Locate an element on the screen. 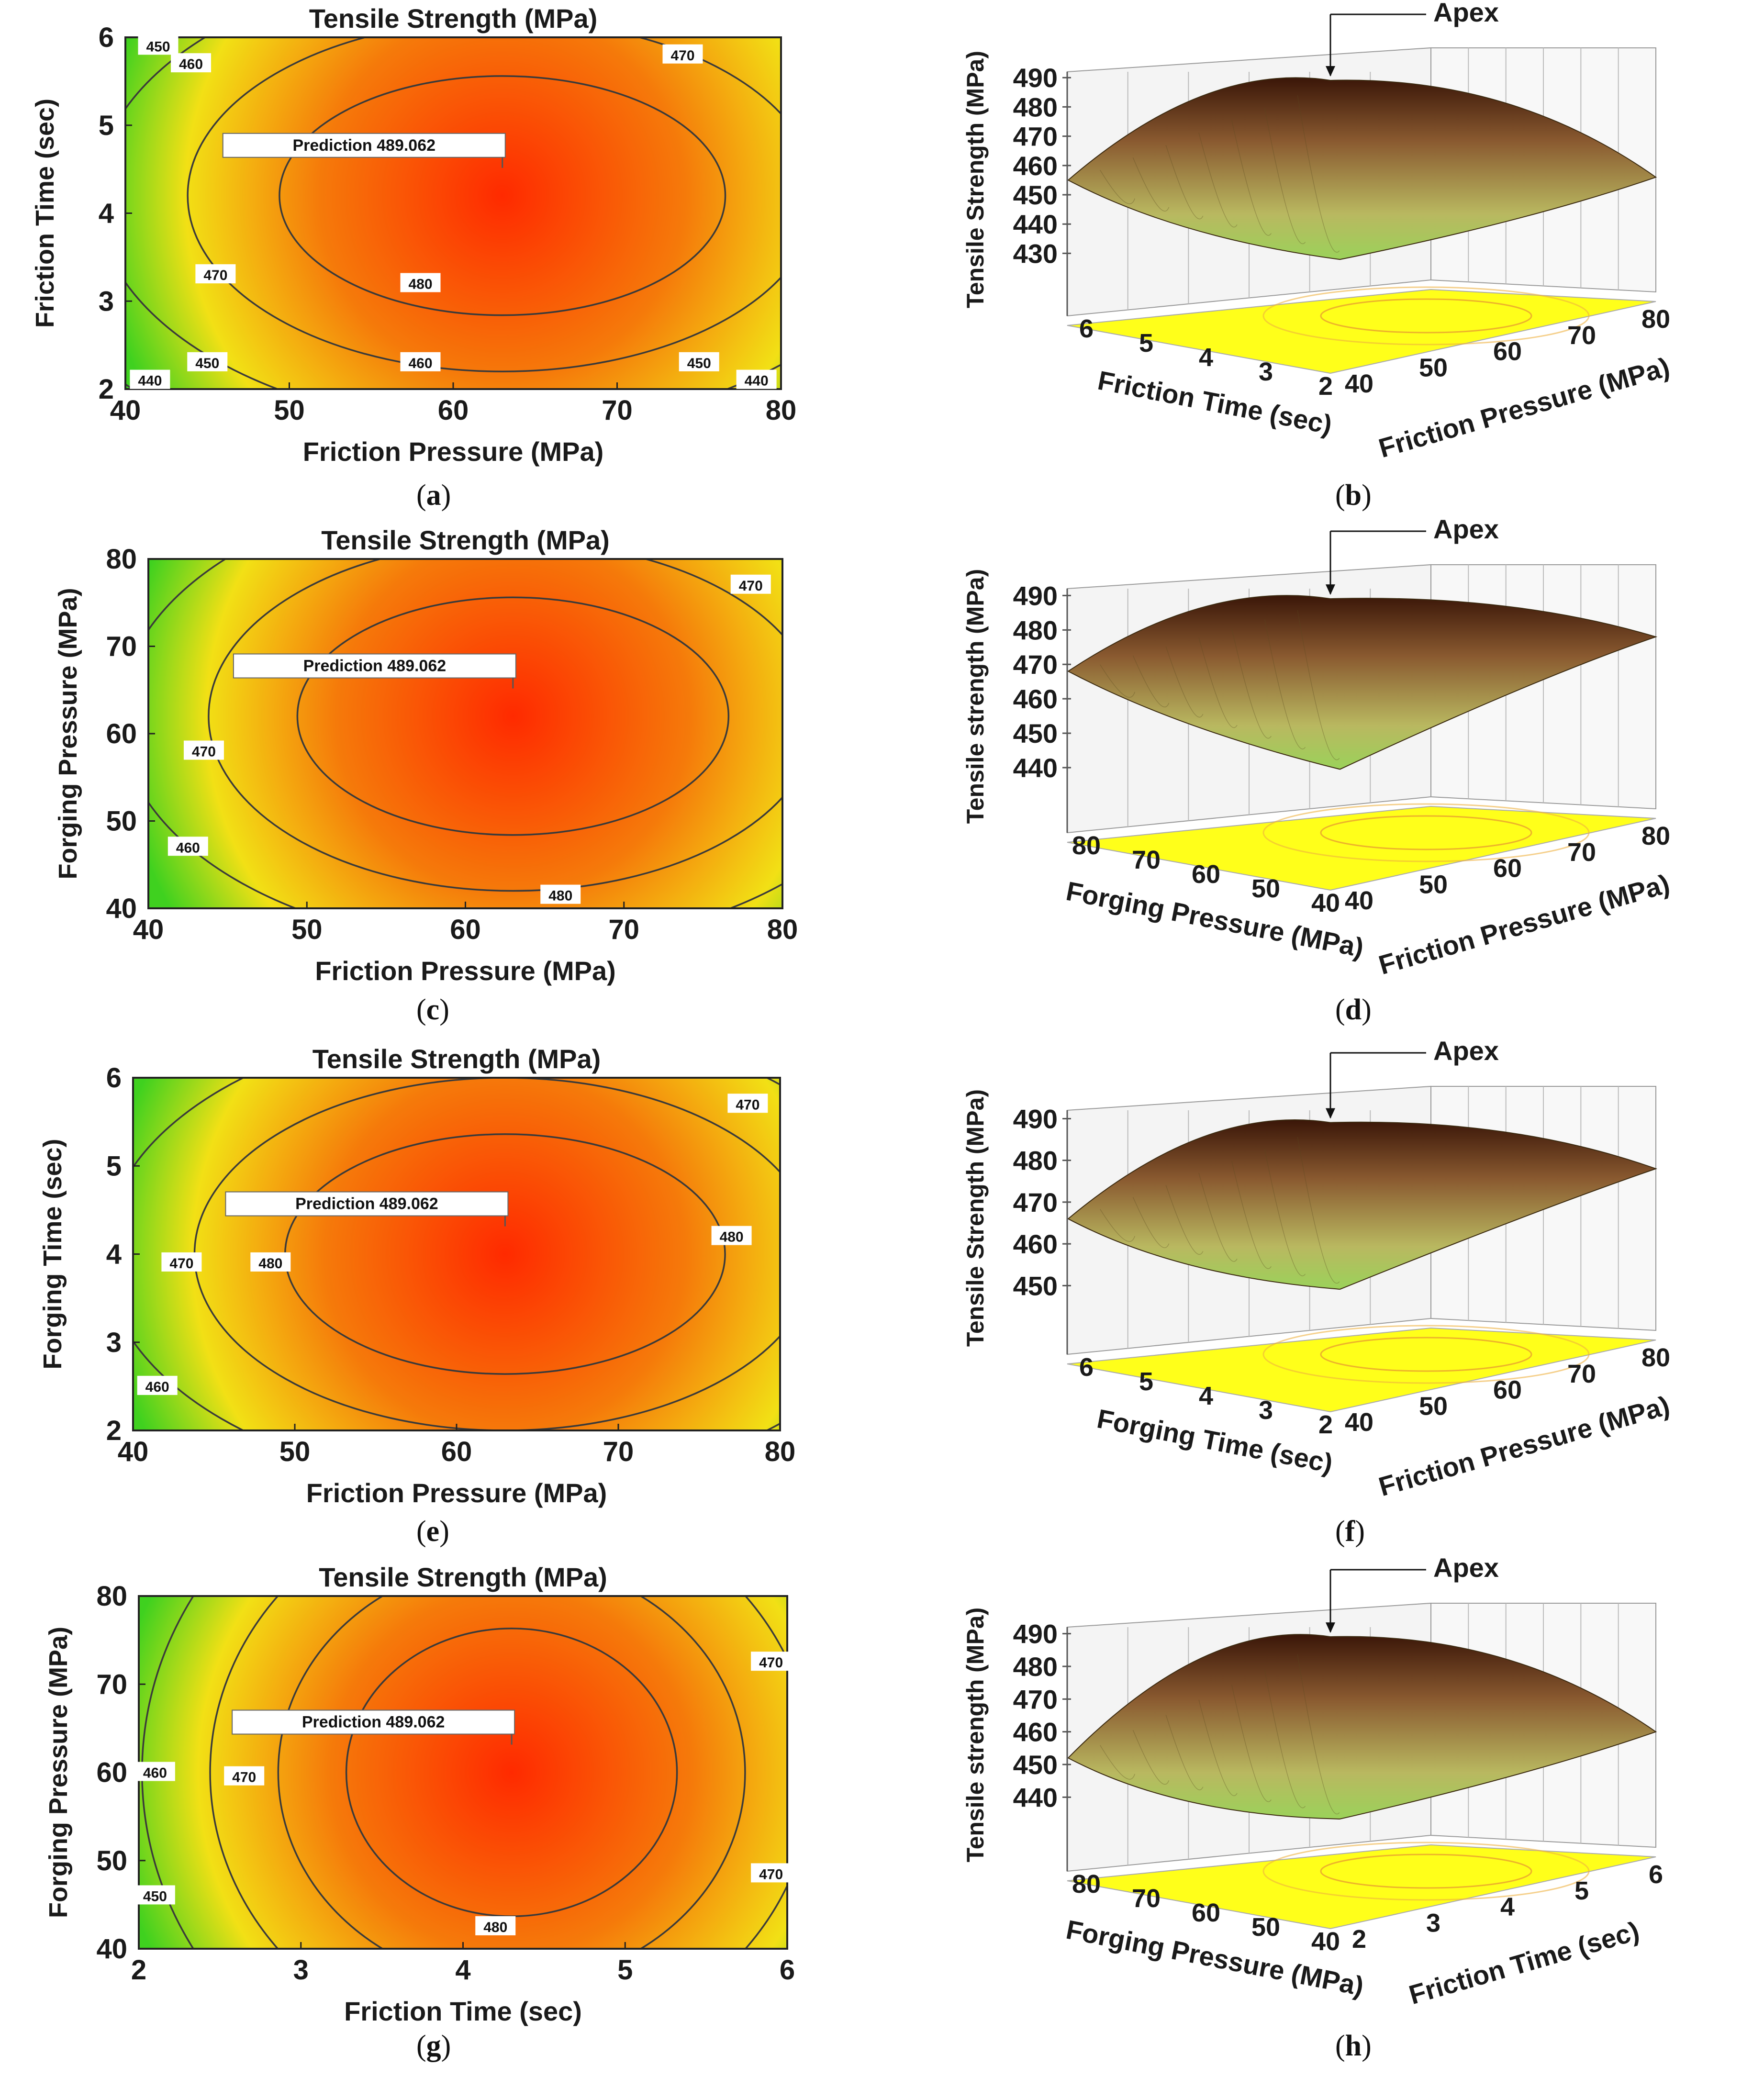 This screenshot has height=2088, width=1764. y-tick-label: 50 is located at coordinates (111, 1860).